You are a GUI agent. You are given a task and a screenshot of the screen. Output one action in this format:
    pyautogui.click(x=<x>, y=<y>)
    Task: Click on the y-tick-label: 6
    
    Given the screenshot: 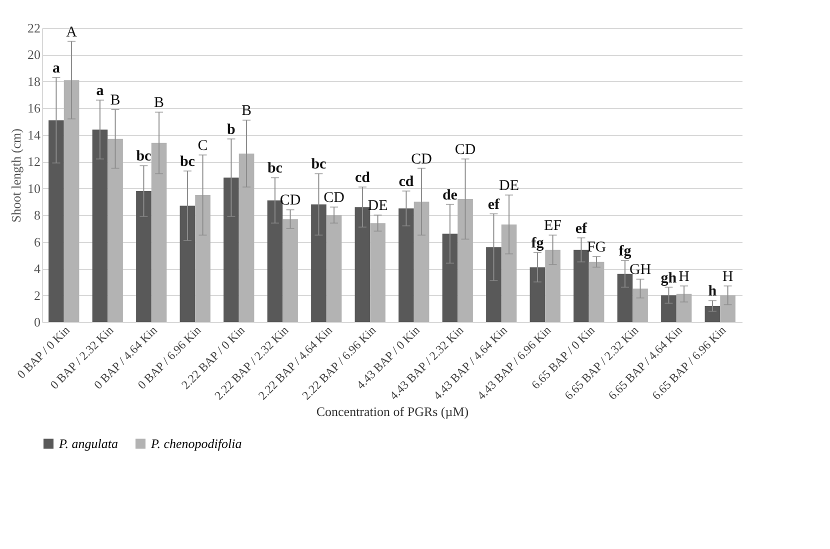 What is the action you would take?
    pyautogui.click(x=37, y=242)
    